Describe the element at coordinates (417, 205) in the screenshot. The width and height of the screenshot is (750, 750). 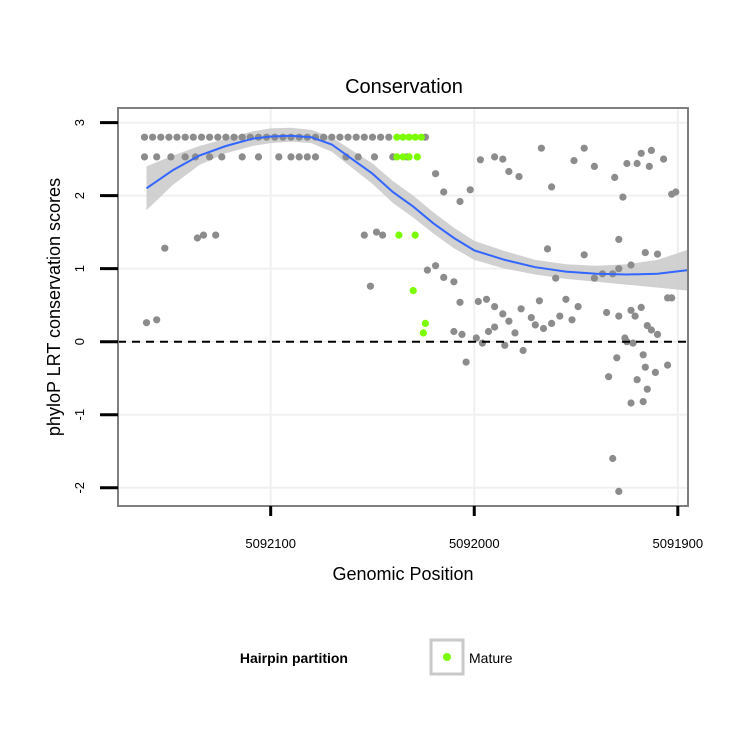
I see `smooth-line` at that location.